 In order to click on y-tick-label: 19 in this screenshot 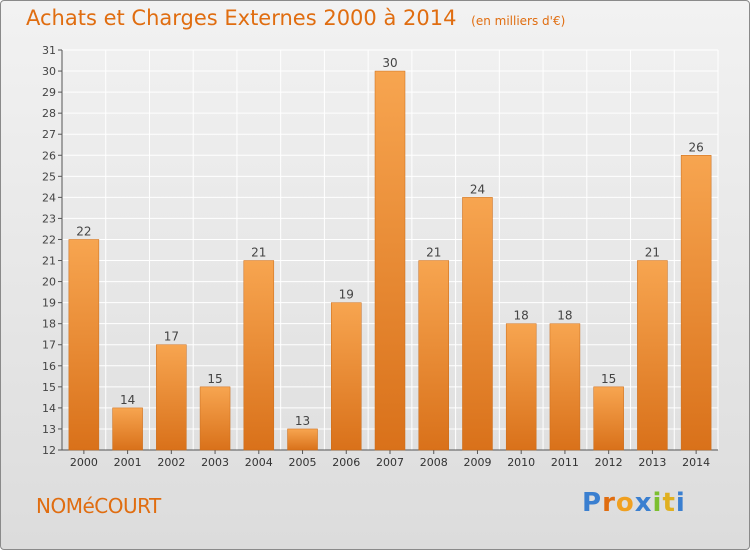, I will do `click(49, 303)`.